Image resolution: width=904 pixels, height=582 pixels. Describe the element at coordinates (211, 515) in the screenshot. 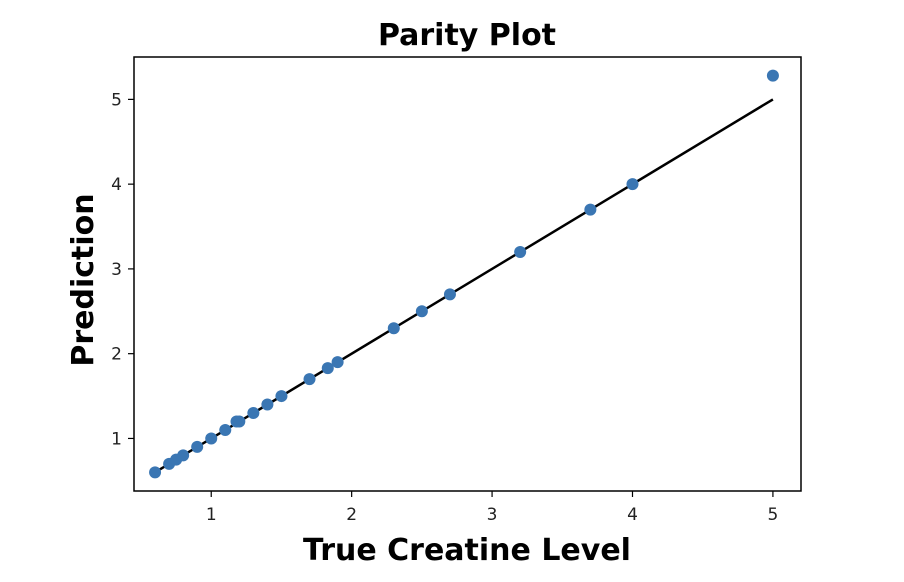

I see `x-tick-label: 1` at that location.